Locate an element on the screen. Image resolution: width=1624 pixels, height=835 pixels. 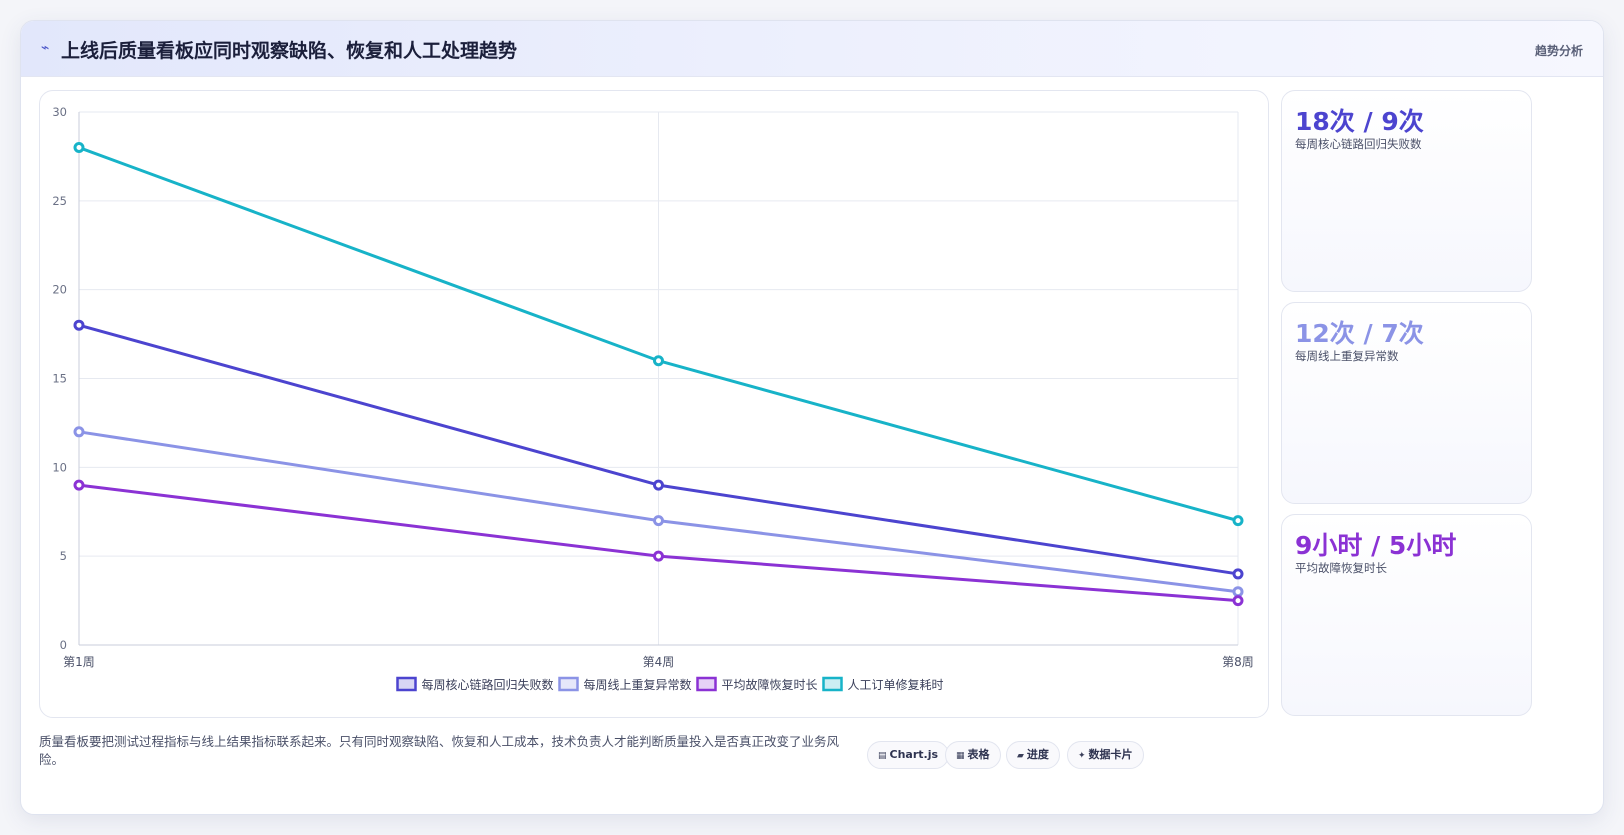
chip-table: ▦ 表格 is located at coordinates (973, 755).